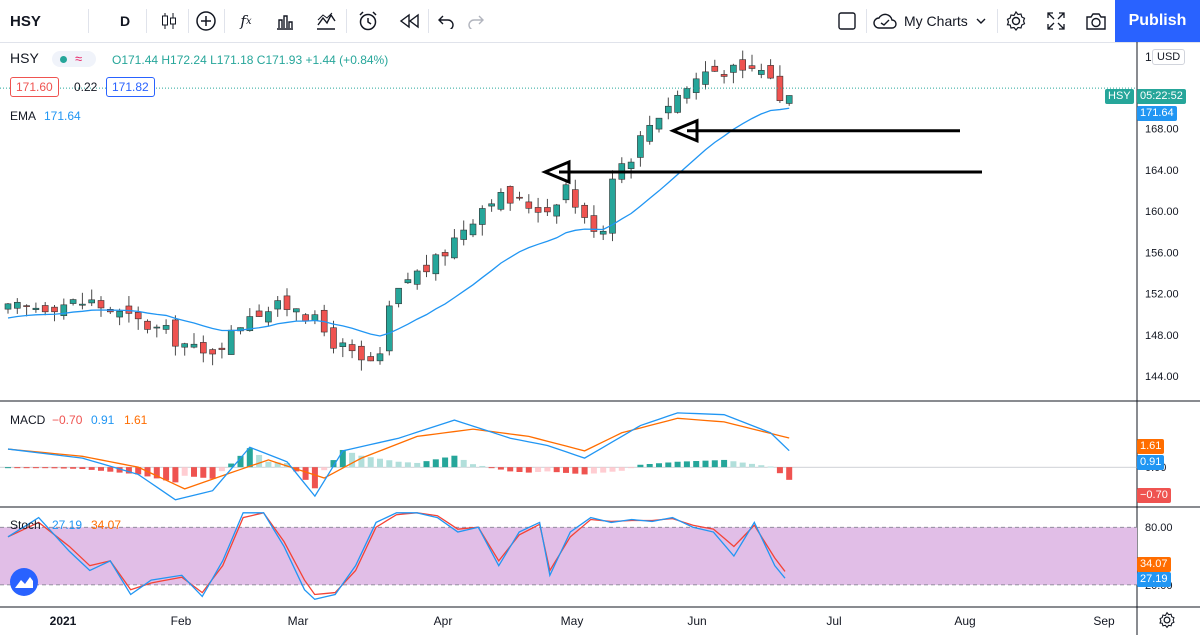  I want to click on compare-plus-icon, so click(206, 21).